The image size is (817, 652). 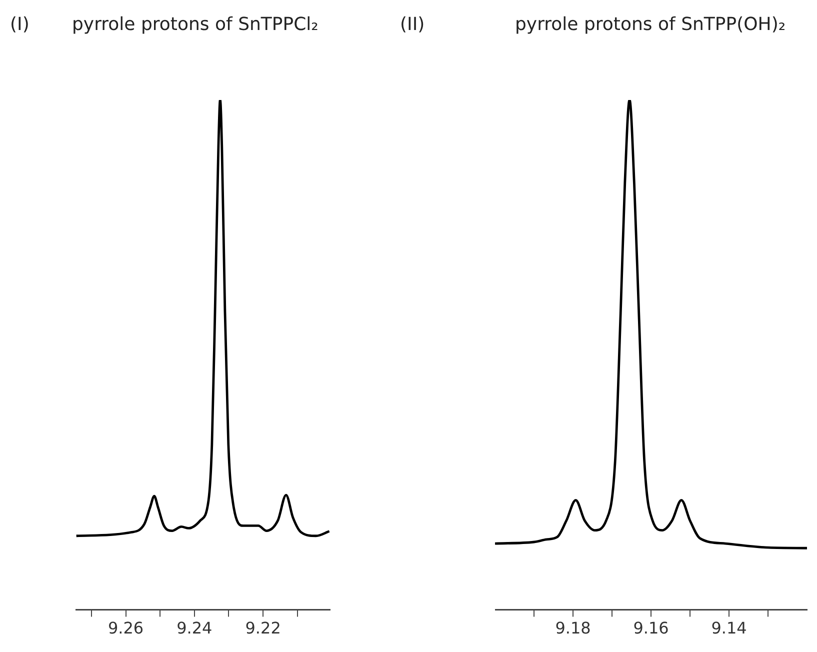 What do you see at coordinates (573, 628) in the screenshot?
I see `x-tick-label: 9.18` at bounding box center [573, 628].